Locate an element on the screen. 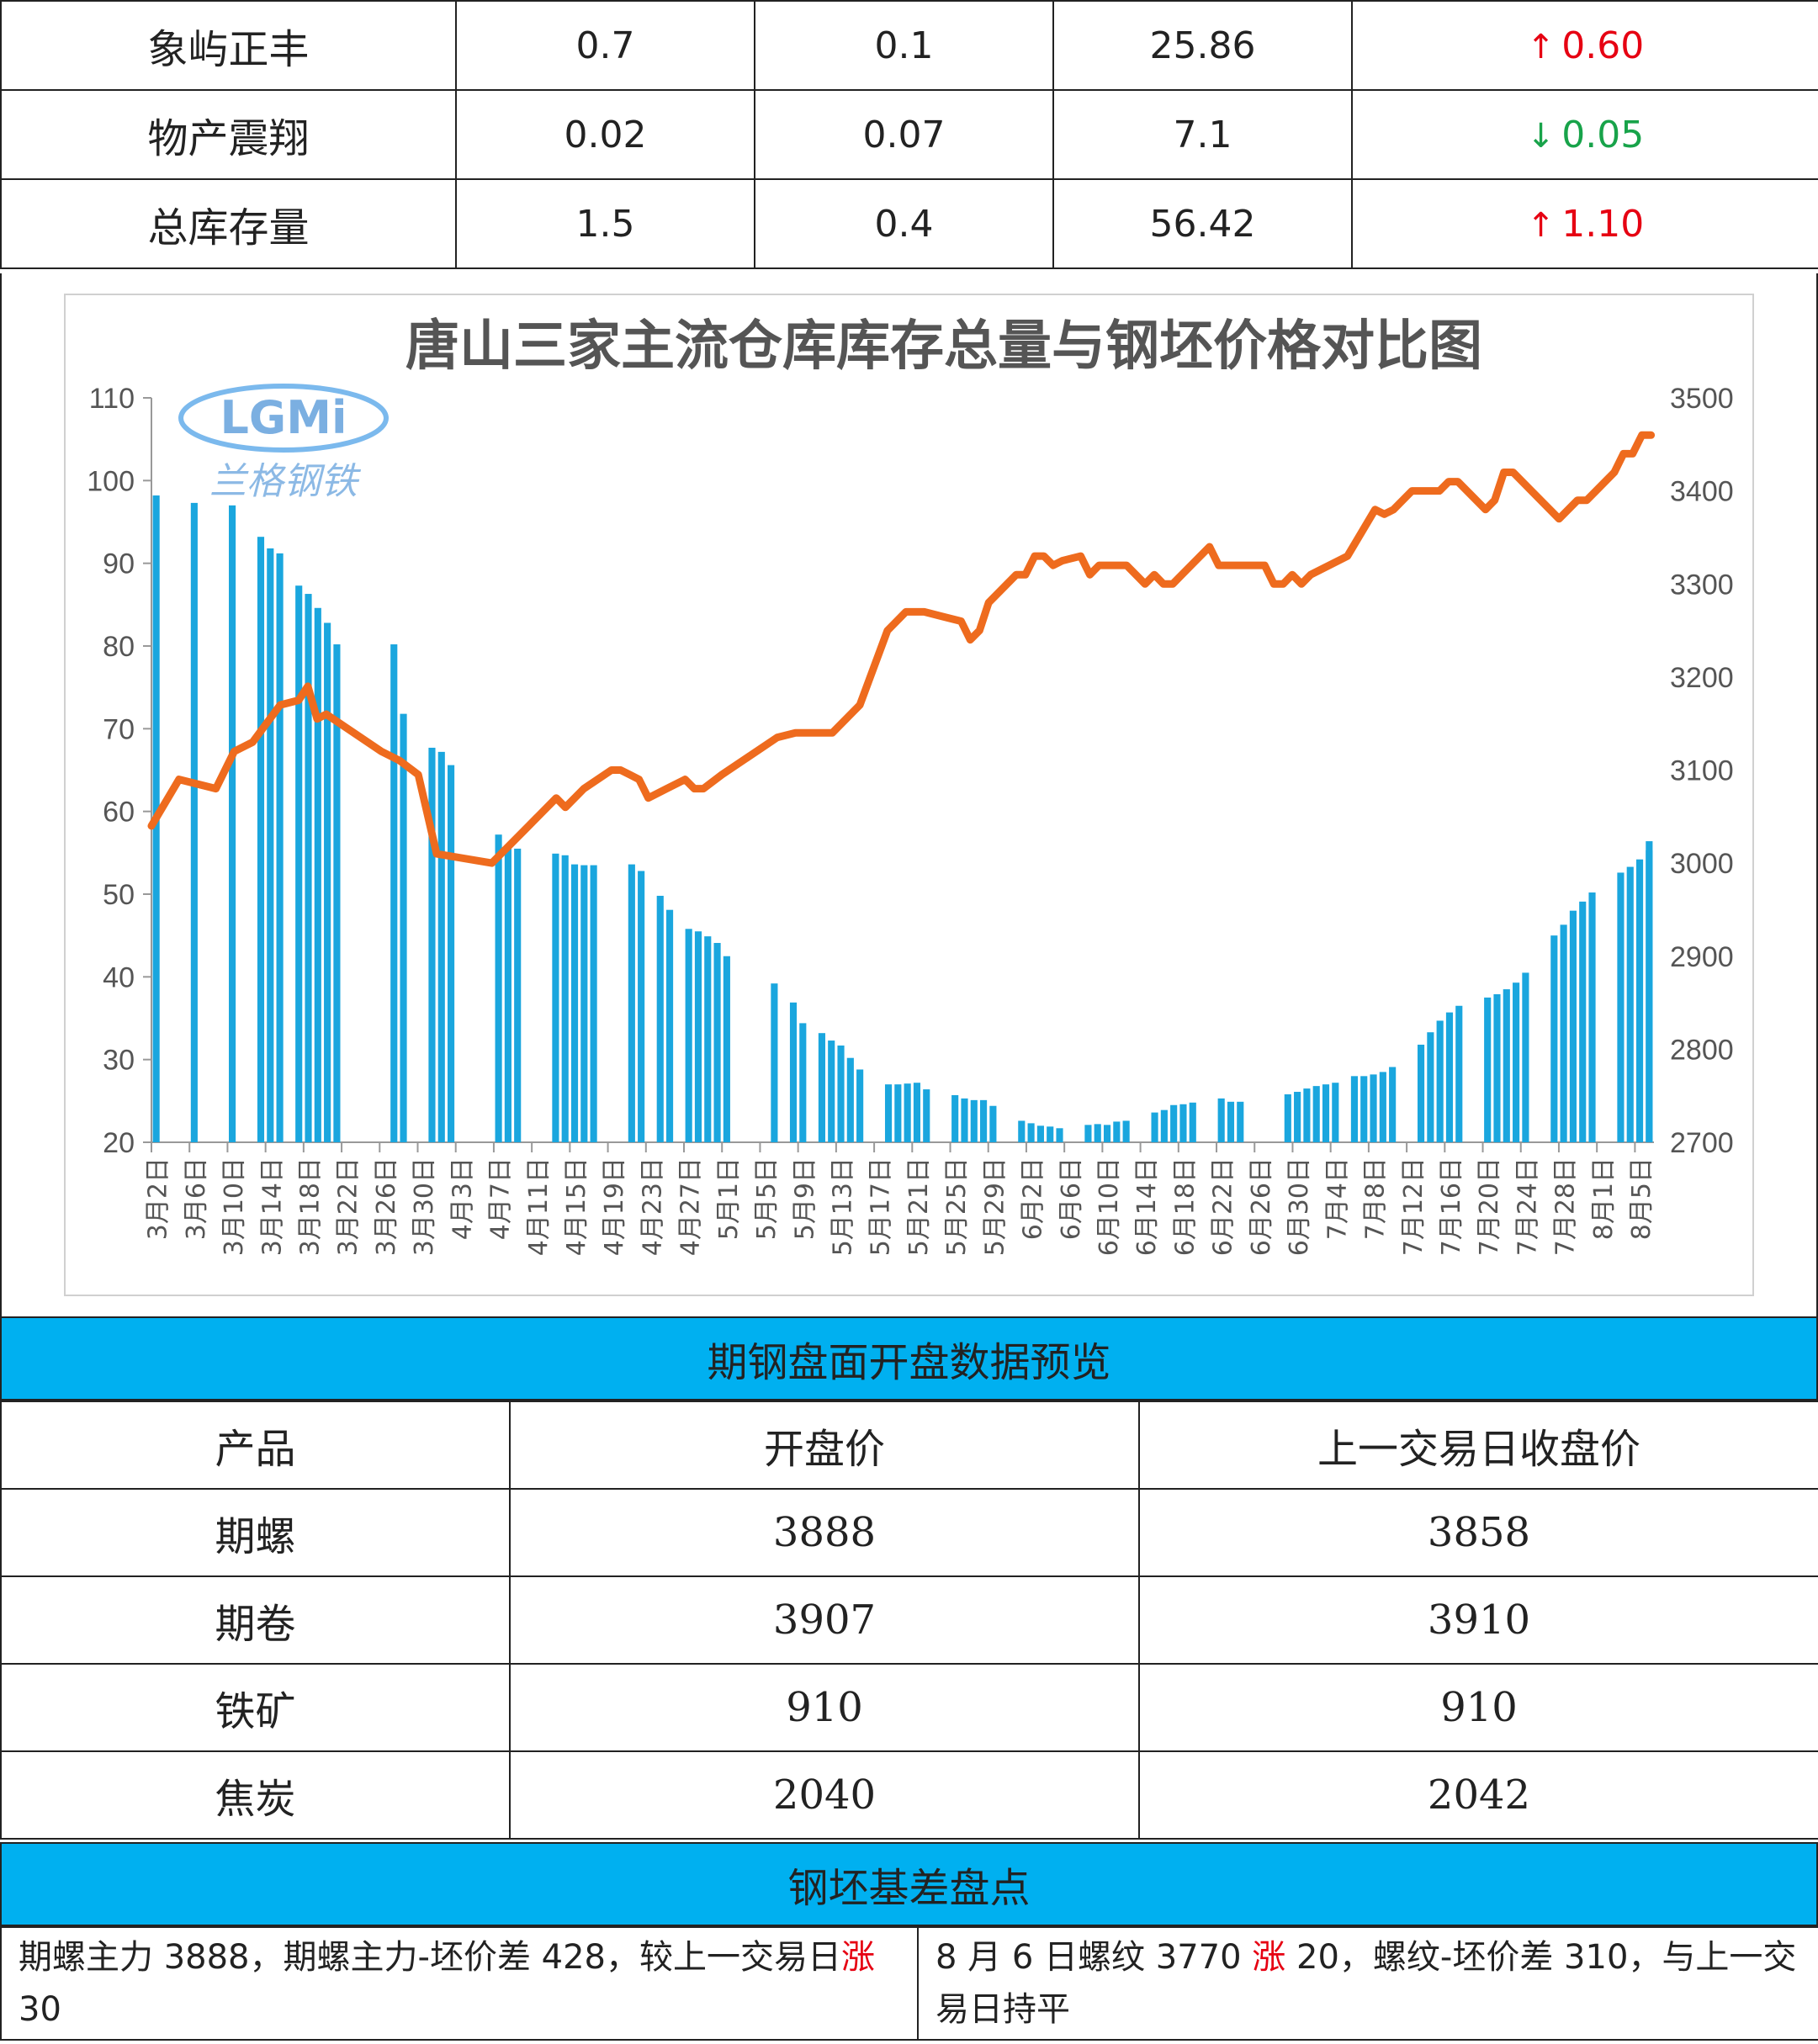 This screenshot has height=2044, width=1818. x-tick-label: 3月14日 is located at coordinates (272, 1206).